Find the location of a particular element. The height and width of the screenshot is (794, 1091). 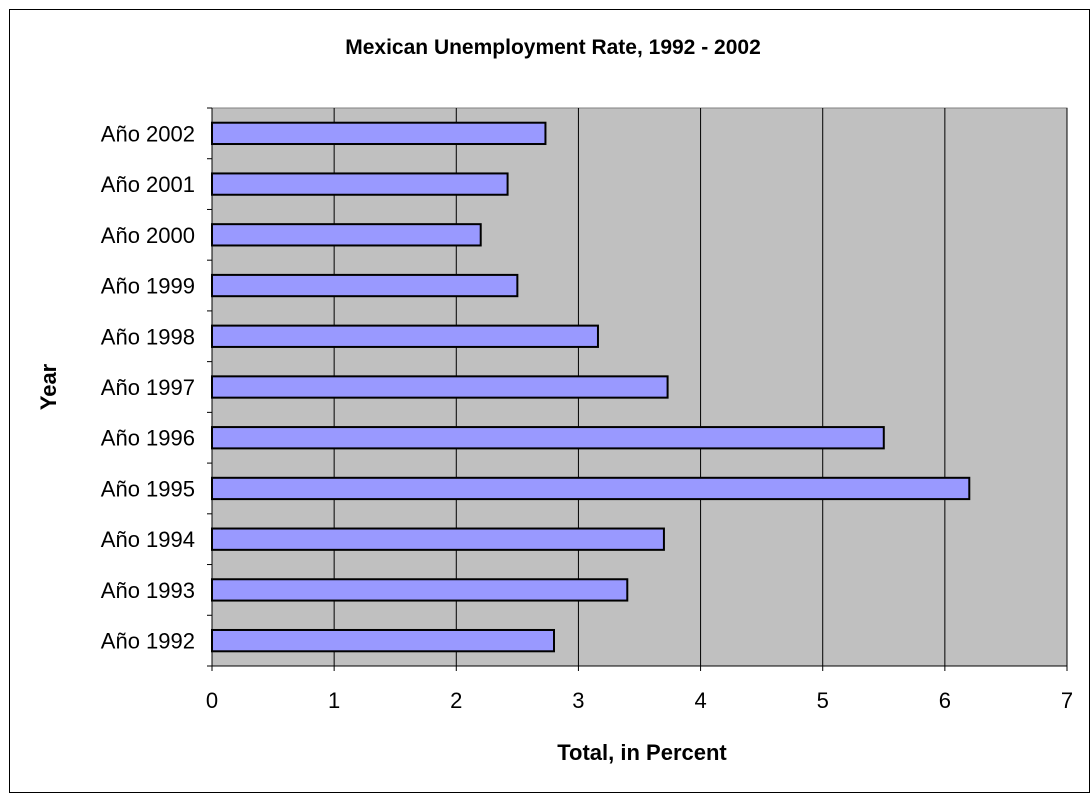

y-tick-label: Año 1992 is located at coordinates (148, 641).